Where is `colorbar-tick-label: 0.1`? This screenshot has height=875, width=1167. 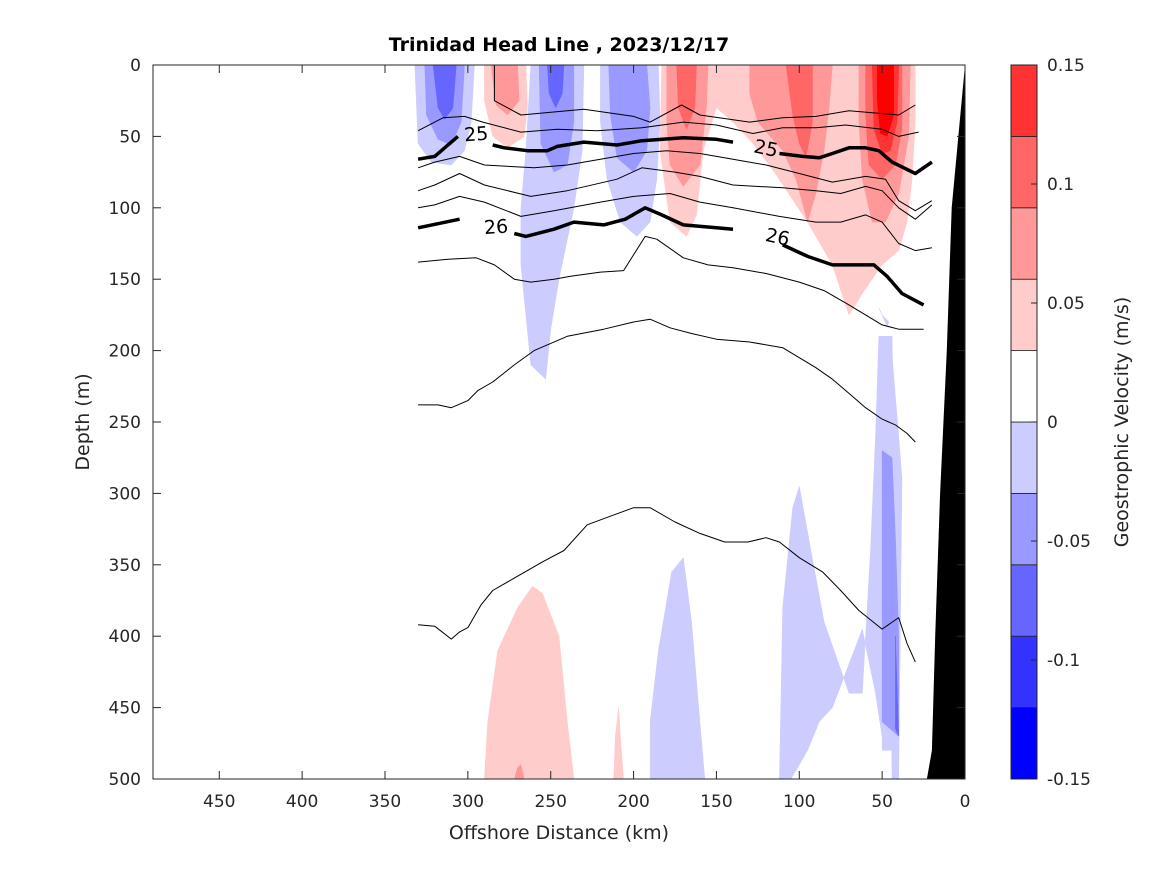 colorbar-tick-label: 0.1 is located at coordinates (1060, 185).